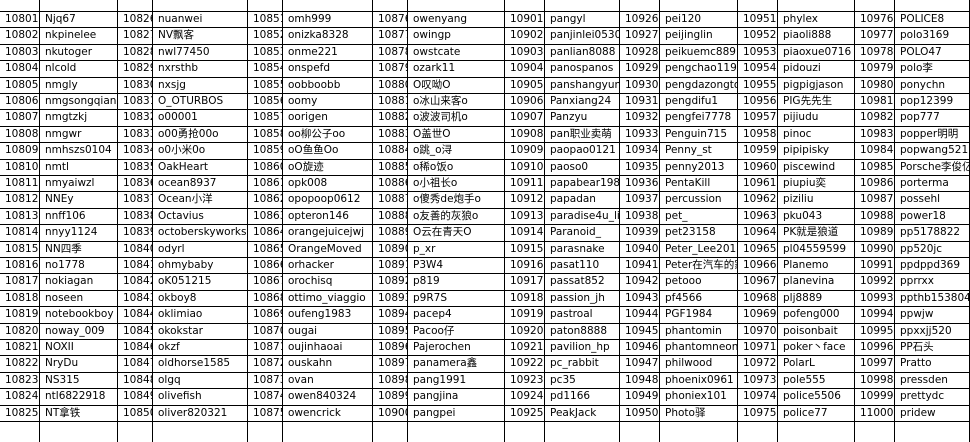 This screenshot has height=442, width=970. Describe the element at coordinates (525, 233) in the screenshot. I see `cell: 10914` at that location.